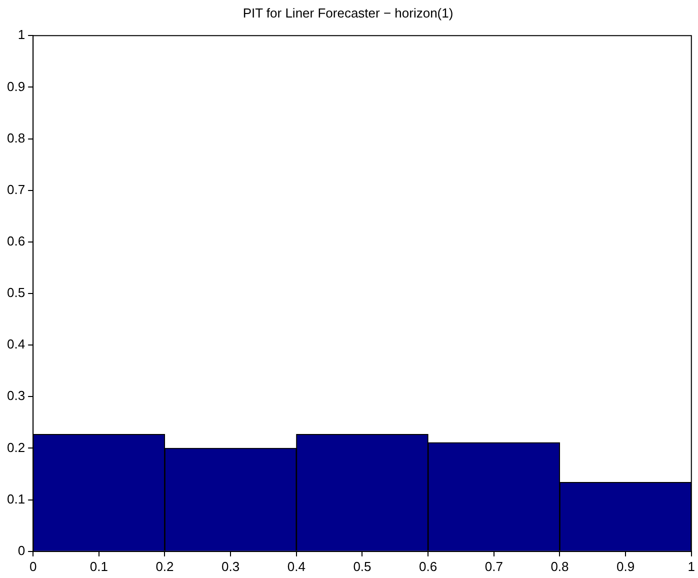  Describe the element at coordinates (16, 498) in the screenshot. I see `y-tick-label: 0.1` at that location.